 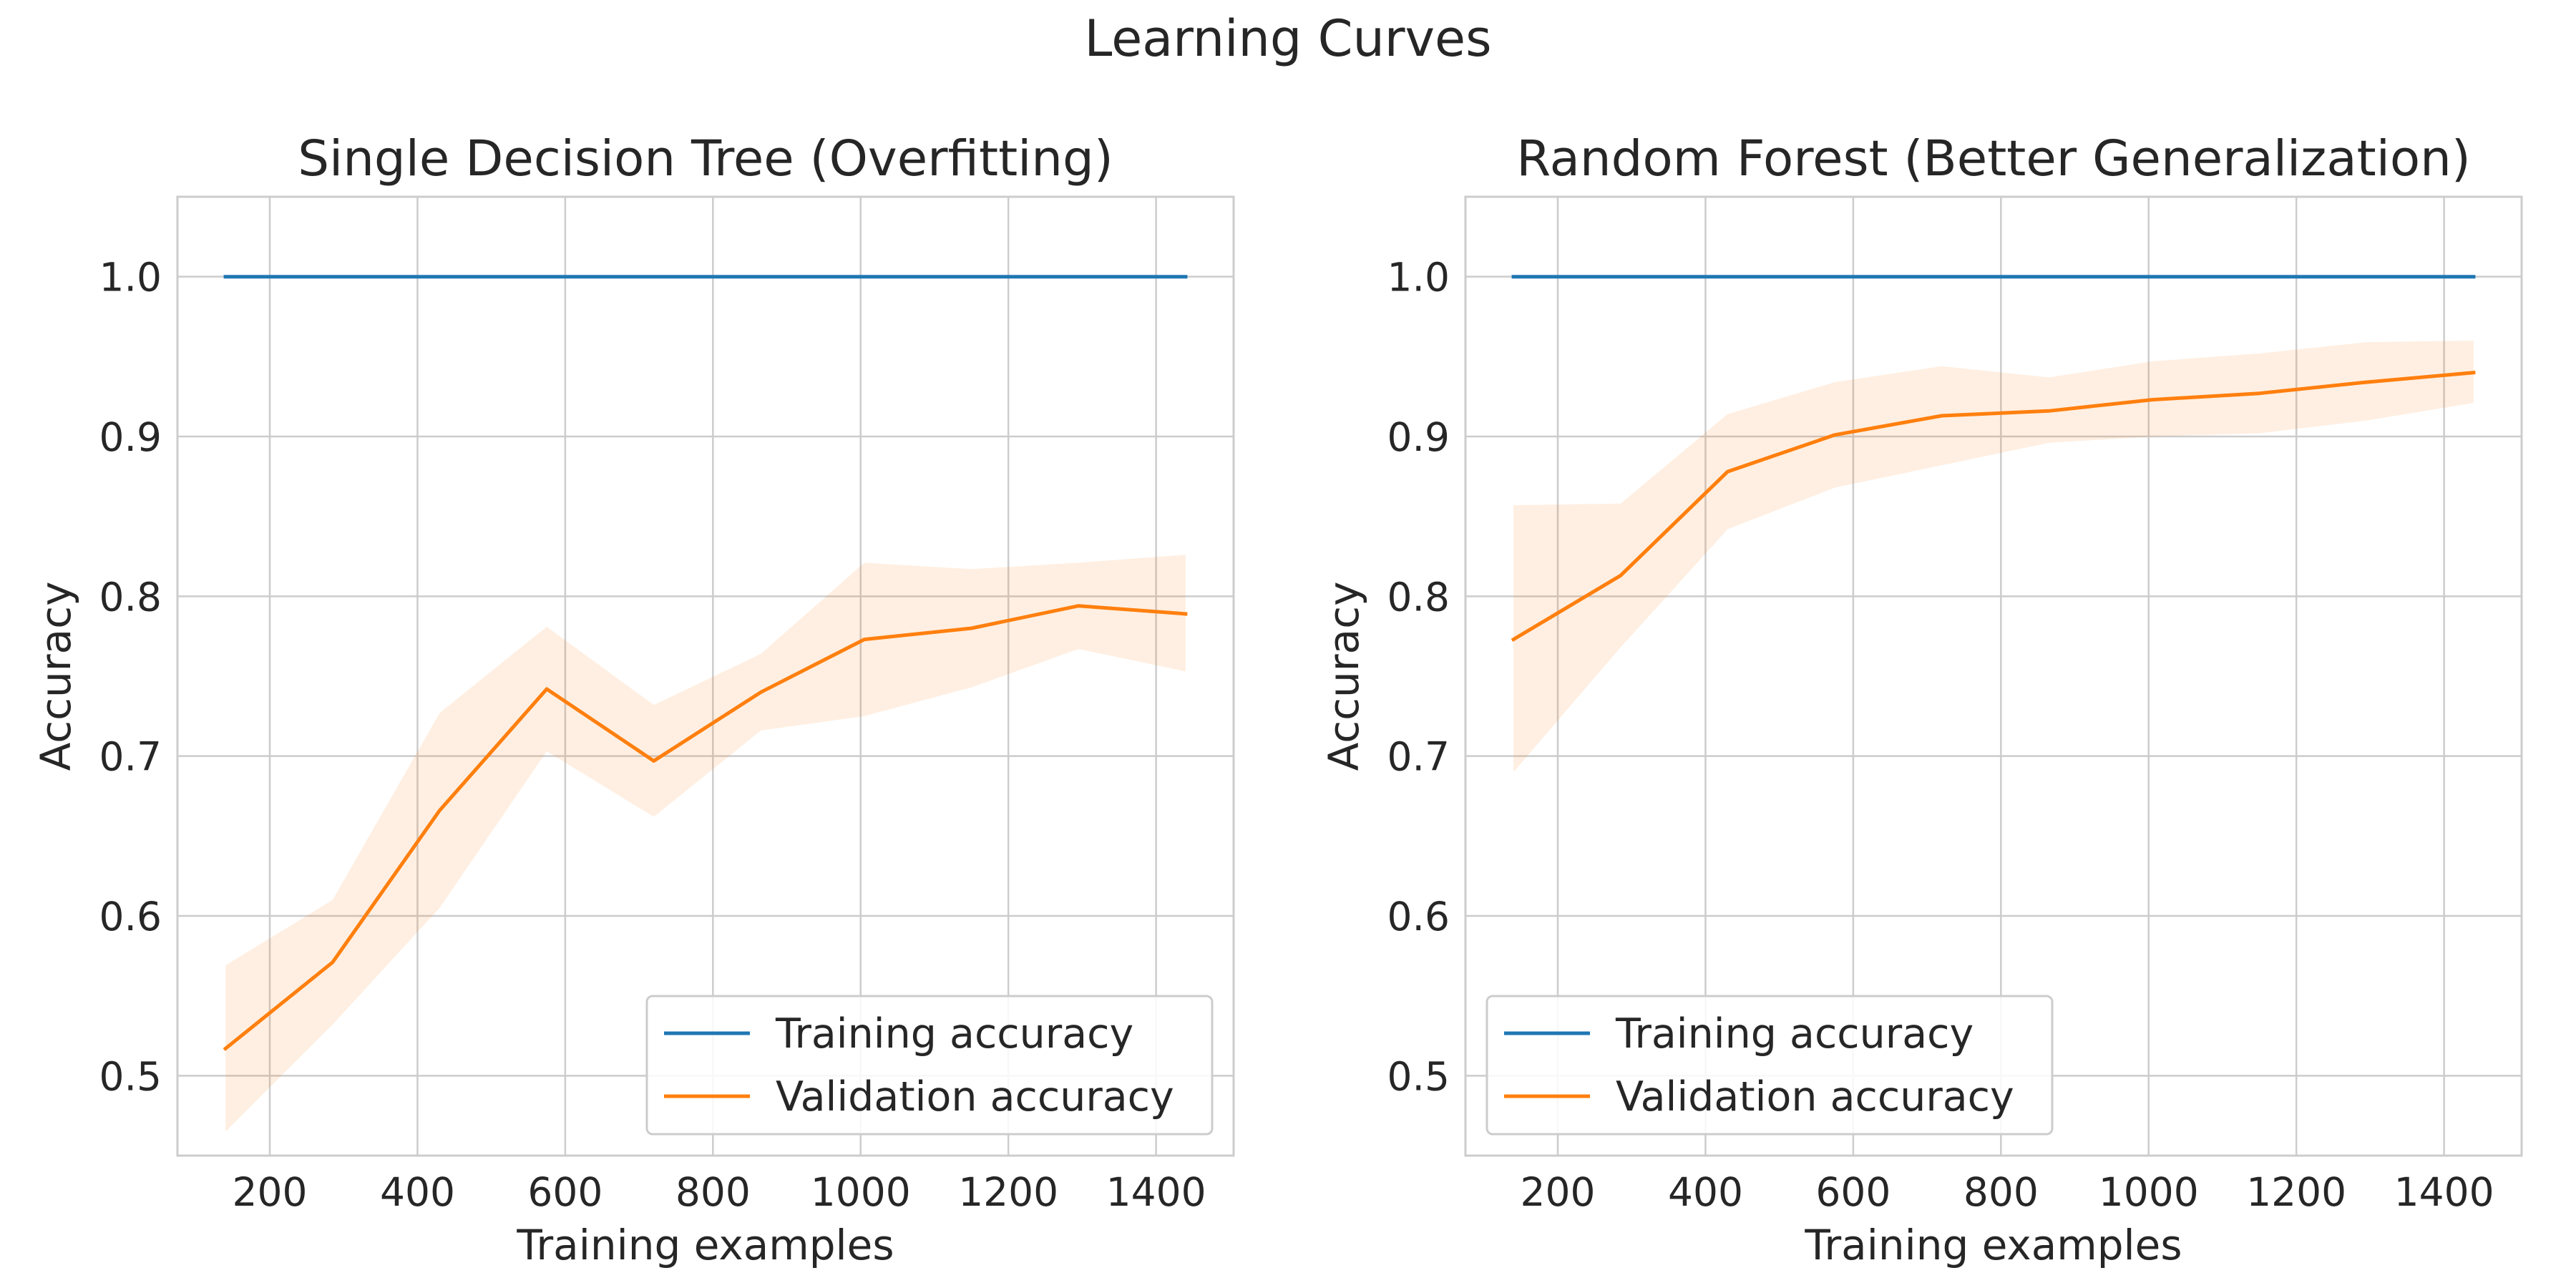 I want to click on random-forest-legend: Training accuracy Validation accuracy, so click(x=1769, y=1065).